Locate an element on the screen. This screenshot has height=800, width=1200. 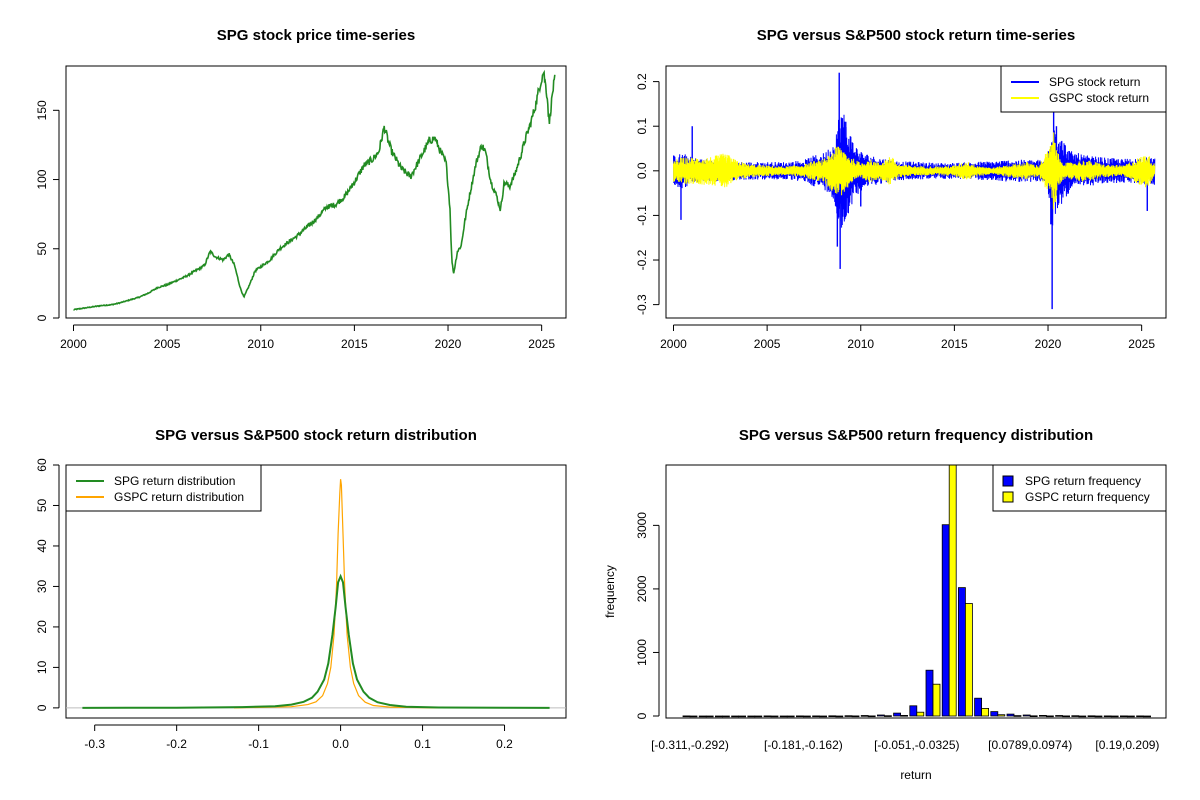
y-tick-label: 0.1 is located at coordinates (642, 126).